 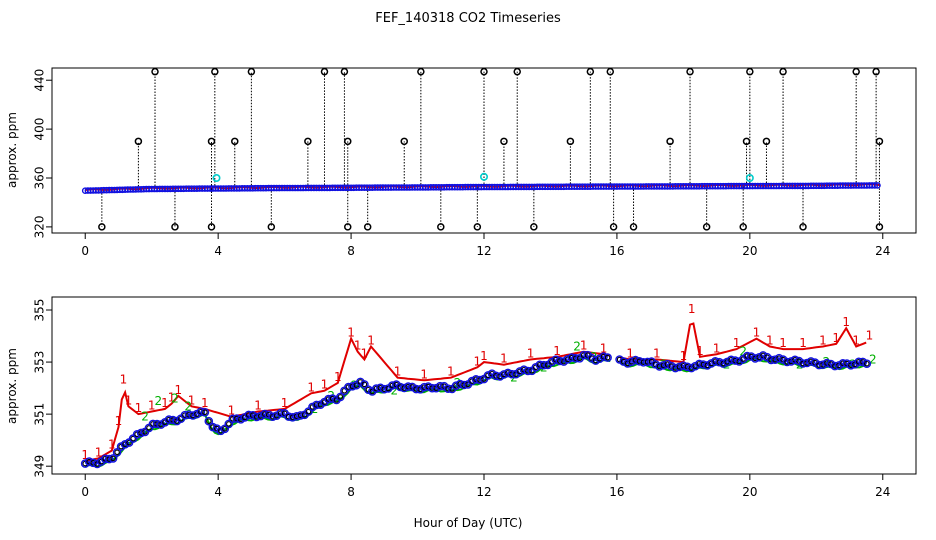 I want to click on x-tick-label: 12, so click(x=483, y=251).